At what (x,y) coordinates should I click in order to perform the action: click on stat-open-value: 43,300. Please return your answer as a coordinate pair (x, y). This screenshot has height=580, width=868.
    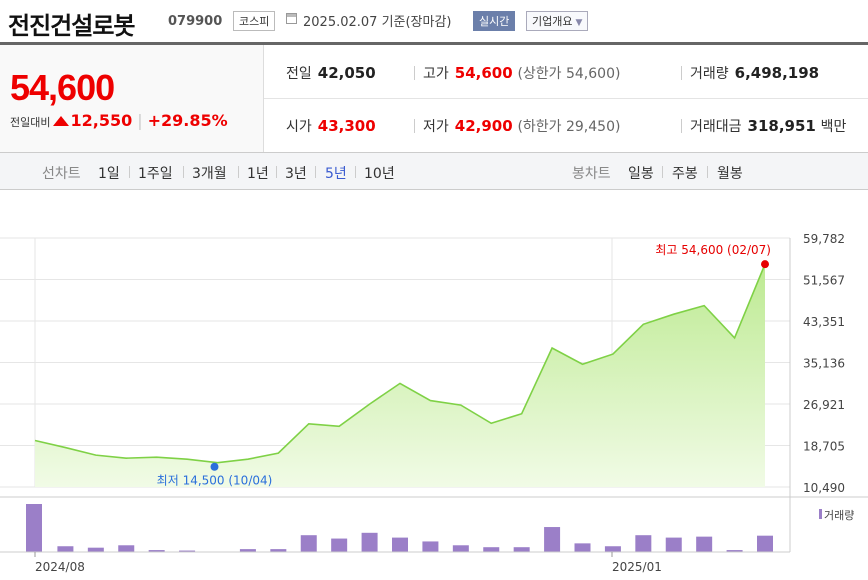
    Looking at the image, I should click on (346, 126).